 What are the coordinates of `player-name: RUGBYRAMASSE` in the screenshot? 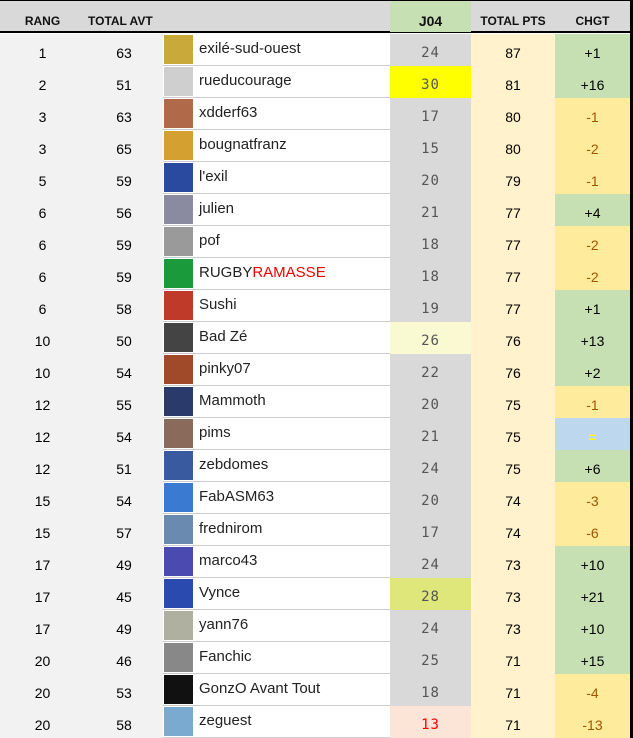 It's located at (292, 274).